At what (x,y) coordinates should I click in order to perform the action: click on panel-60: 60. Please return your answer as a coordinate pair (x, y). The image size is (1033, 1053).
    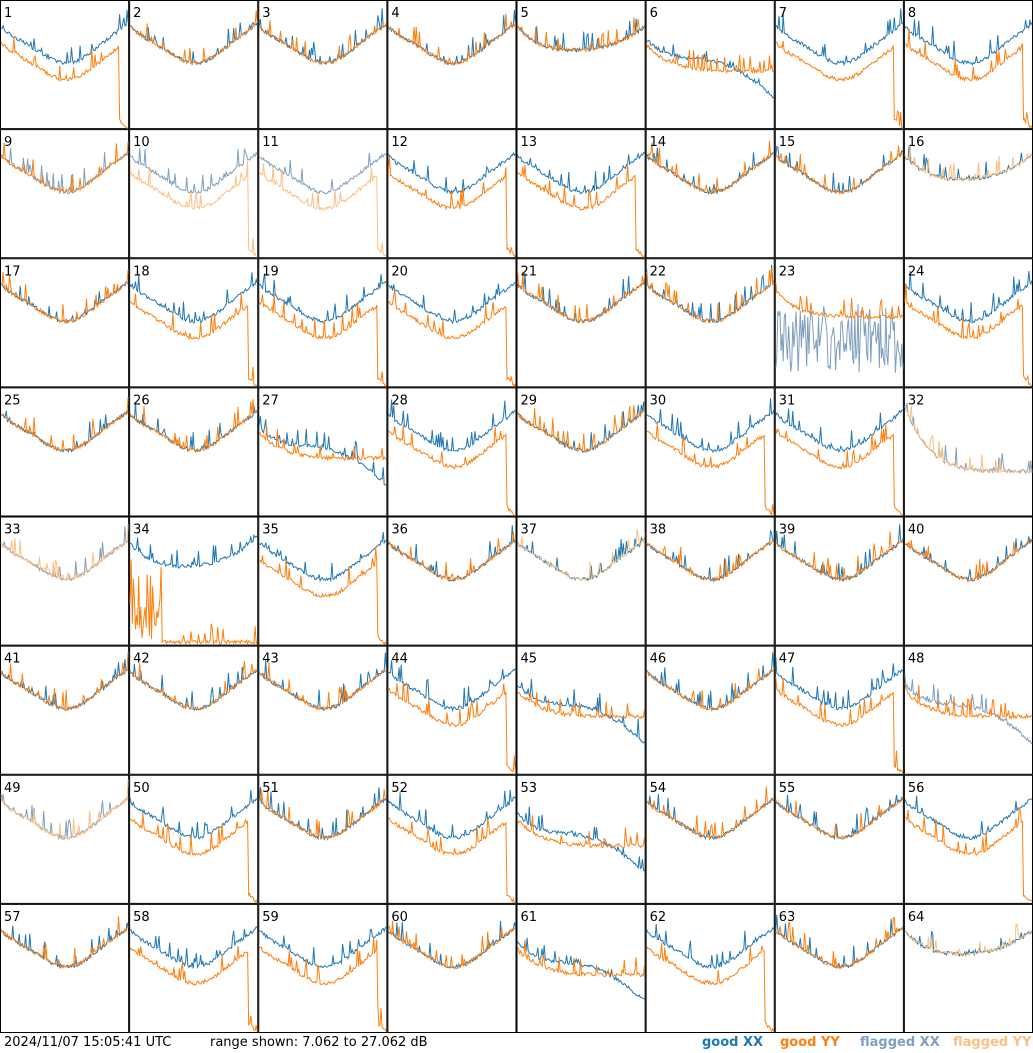
    Looking at the image, I should click on (452, 968).